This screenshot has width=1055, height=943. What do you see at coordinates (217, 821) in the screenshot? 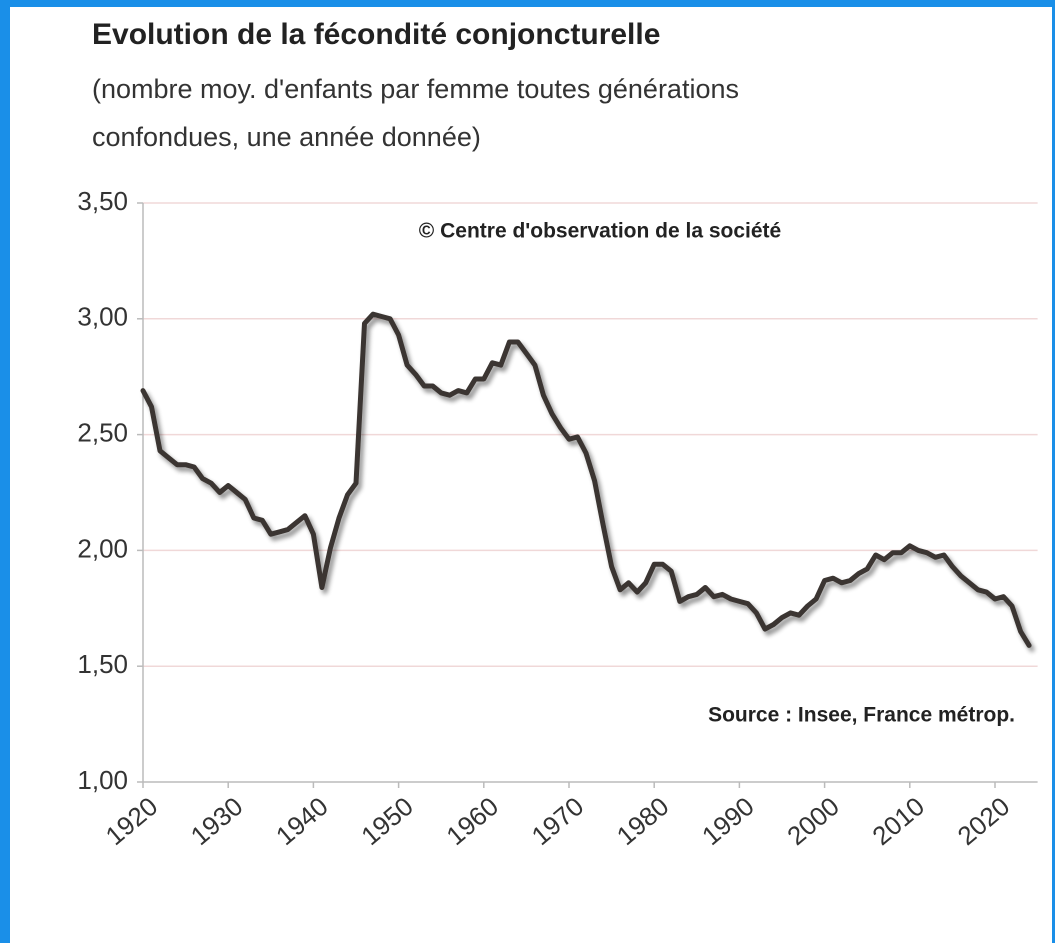
I see `x-tick-label: 1930` at bounding box center [217, 821].